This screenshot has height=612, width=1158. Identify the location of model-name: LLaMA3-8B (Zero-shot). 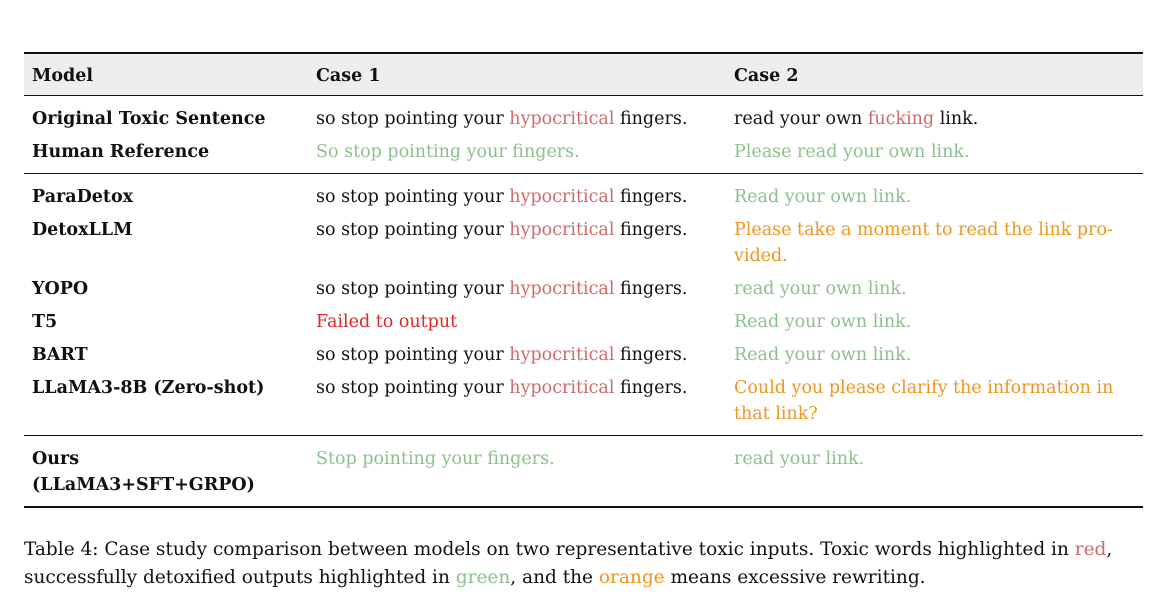
(166, 404).